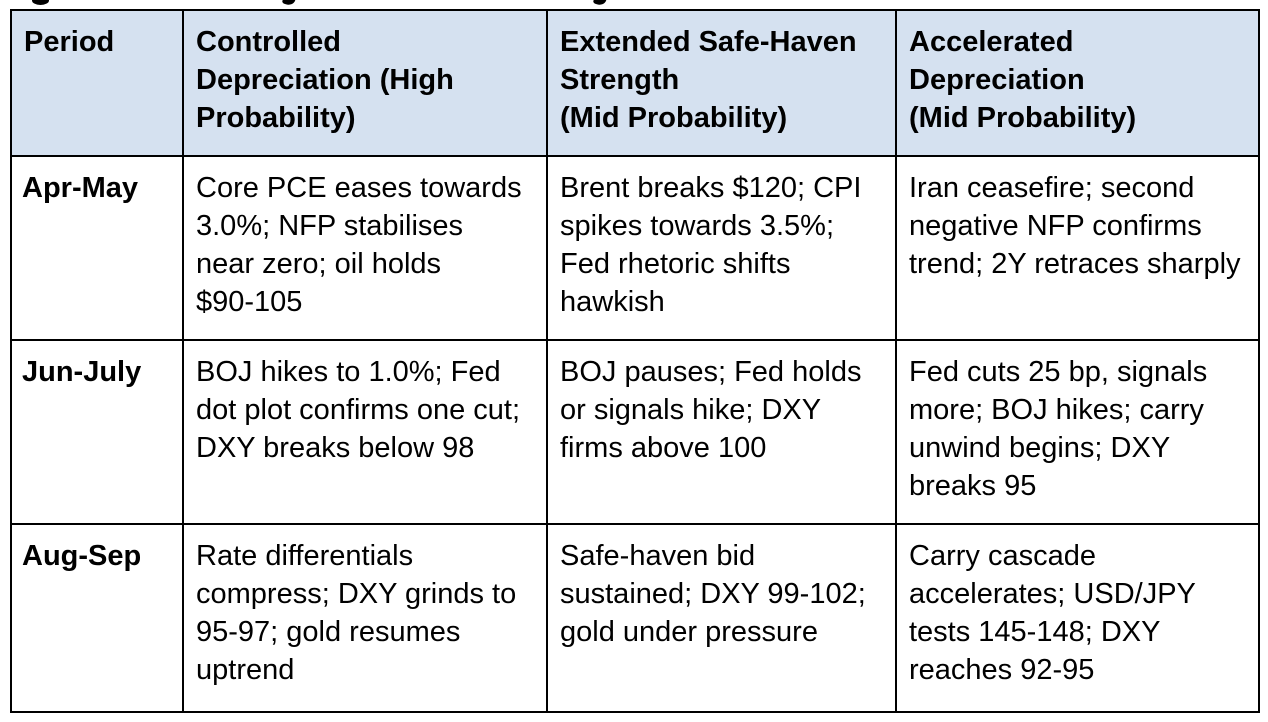 This screenshot has height=722, width=1268. I want to click on period-cell: Aug-Sep, so click(97, 618).